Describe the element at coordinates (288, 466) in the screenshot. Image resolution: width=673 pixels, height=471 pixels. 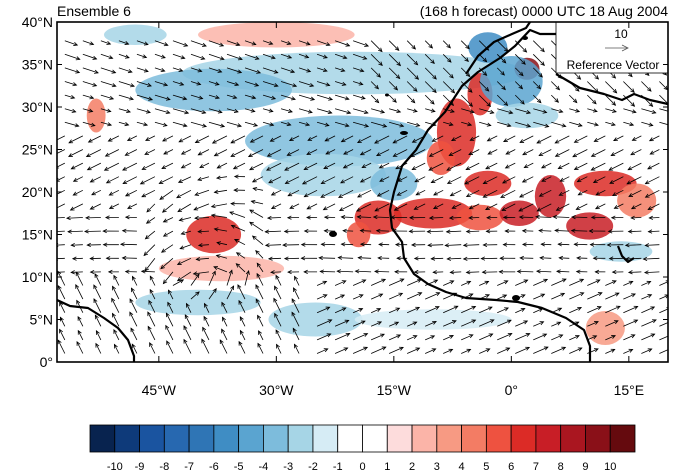
I see `colorbar-label-7: -3` at that location.